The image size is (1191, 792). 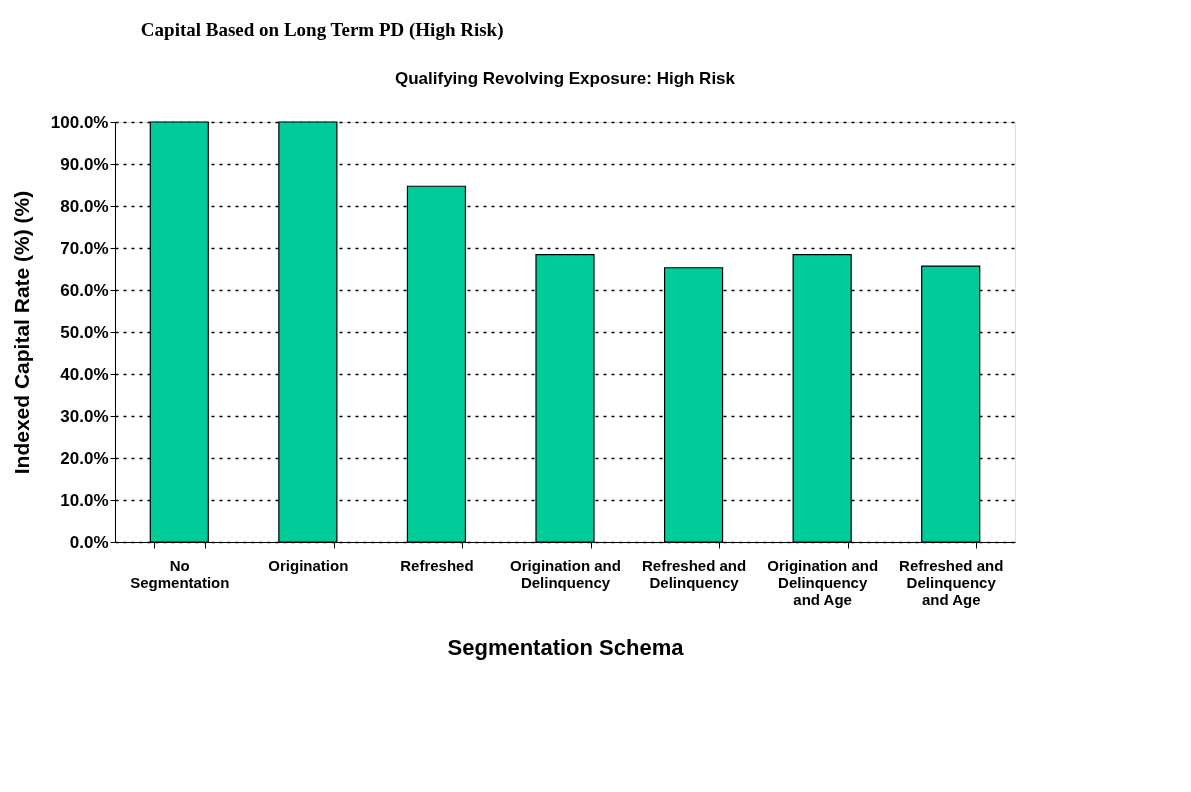 What do you see at coordinates (566, 647) in the screenshot?
I see `x-axis-title: Segmentation Schema` at bounding box center [566, 647].